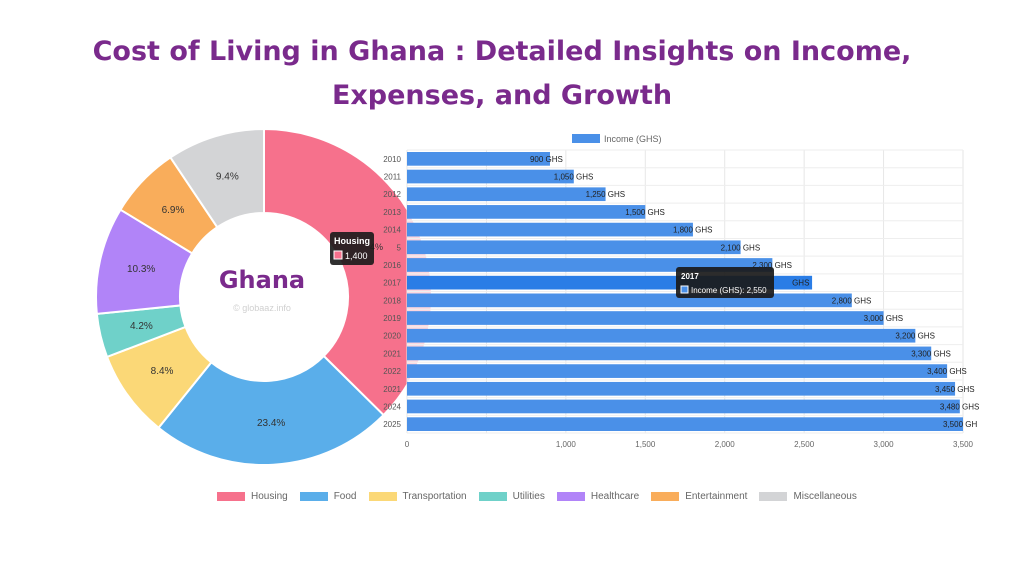 The image size is (1024, 576). What do you see at coordinates (800, 283) in the screenshot?
I see `bar-data-label-2017: GHS` at bounding box center [800, 283].